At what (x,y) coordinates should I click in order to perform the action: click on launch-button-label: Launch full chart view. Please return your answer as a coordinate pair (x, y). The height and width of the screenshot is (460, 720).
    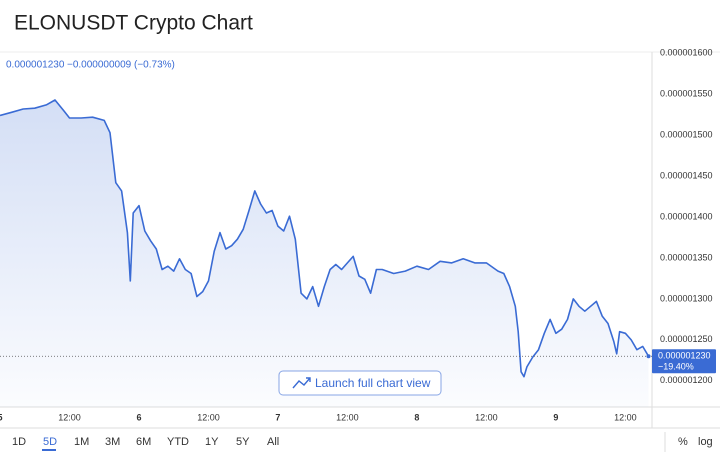
    Looking at the image, I should click on (373, 383).